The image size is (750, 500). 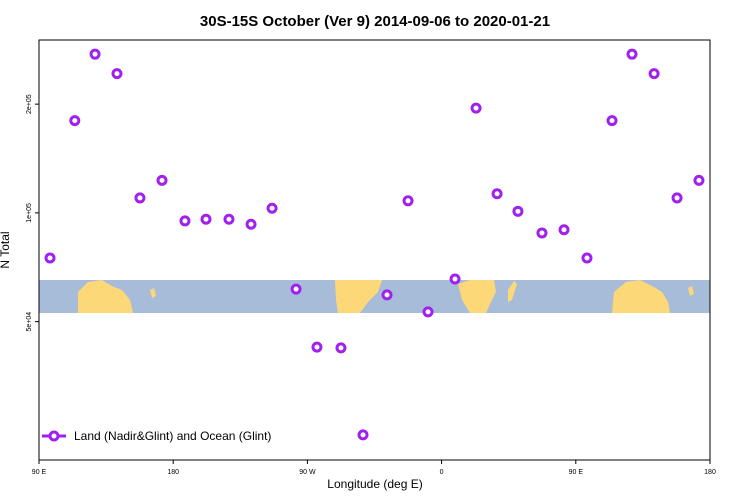 What do you see at coordinates (29, 213) in the screenshot?
I see `y-tick-label: 1e+05` at bounding box center [29, 213].